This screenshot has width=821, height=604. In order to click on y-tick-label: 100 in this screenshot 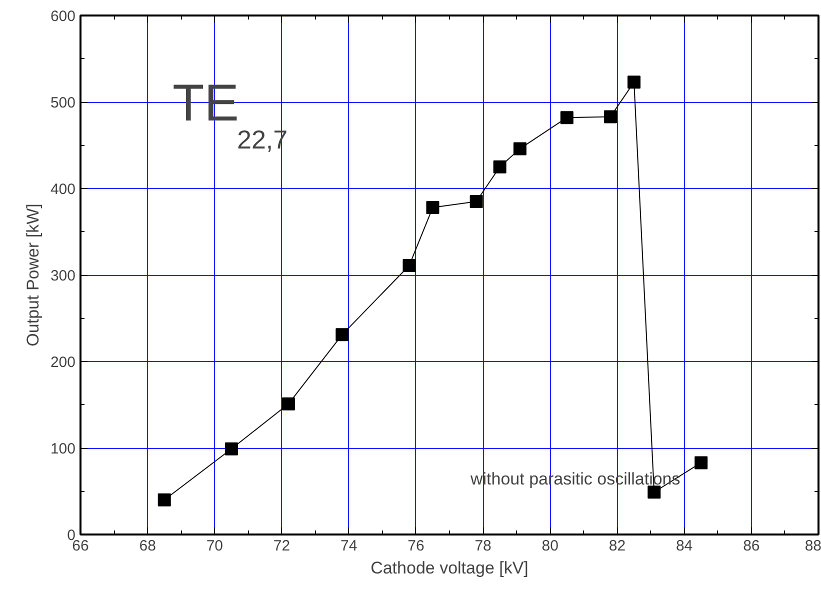, I will do `click(63, 449)`.